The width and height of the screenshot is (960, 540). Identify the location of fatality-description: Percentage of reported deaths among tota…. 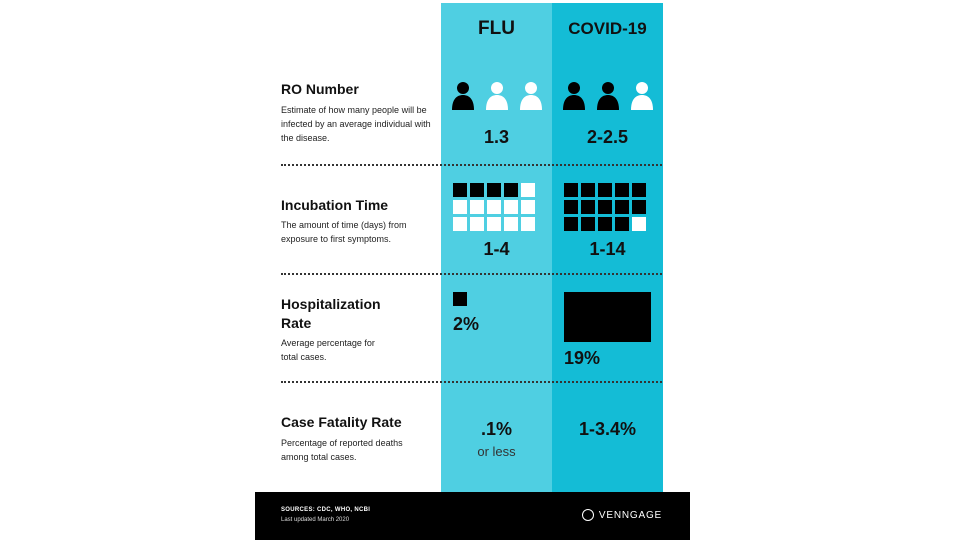
(342, 450).